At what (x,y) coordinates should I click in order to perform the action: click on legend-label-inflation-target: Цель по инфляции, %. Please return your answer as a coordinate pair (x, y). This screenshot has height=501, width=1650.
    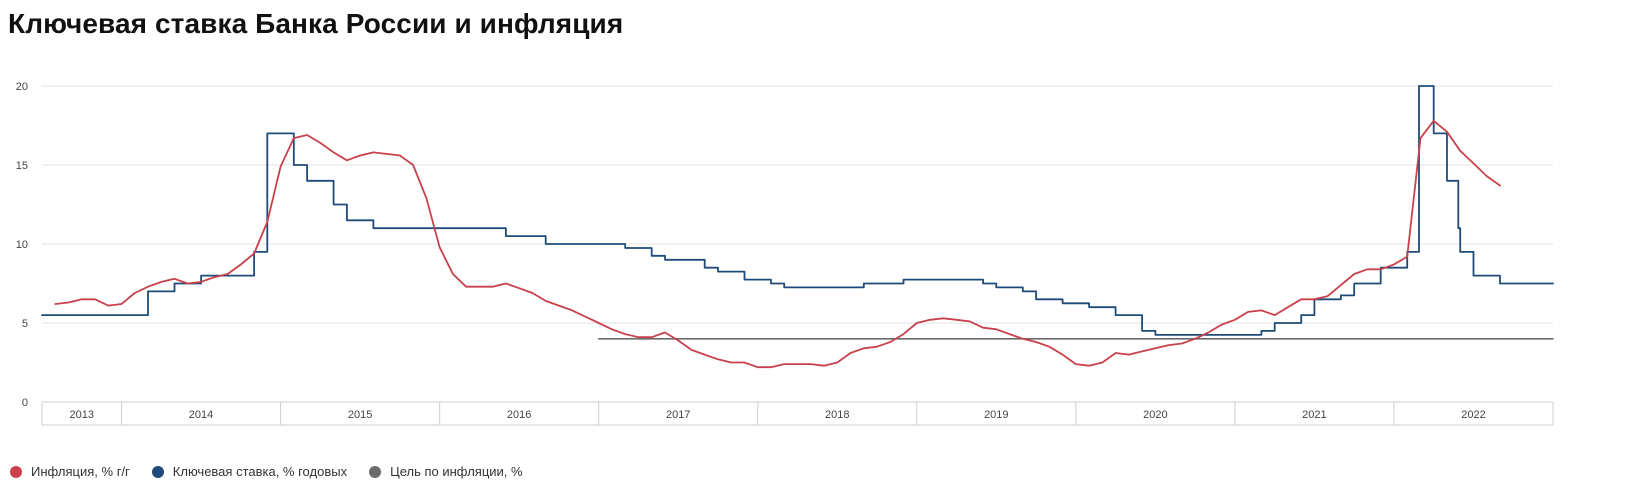
    Looking at the image, I should click on (456, 471).